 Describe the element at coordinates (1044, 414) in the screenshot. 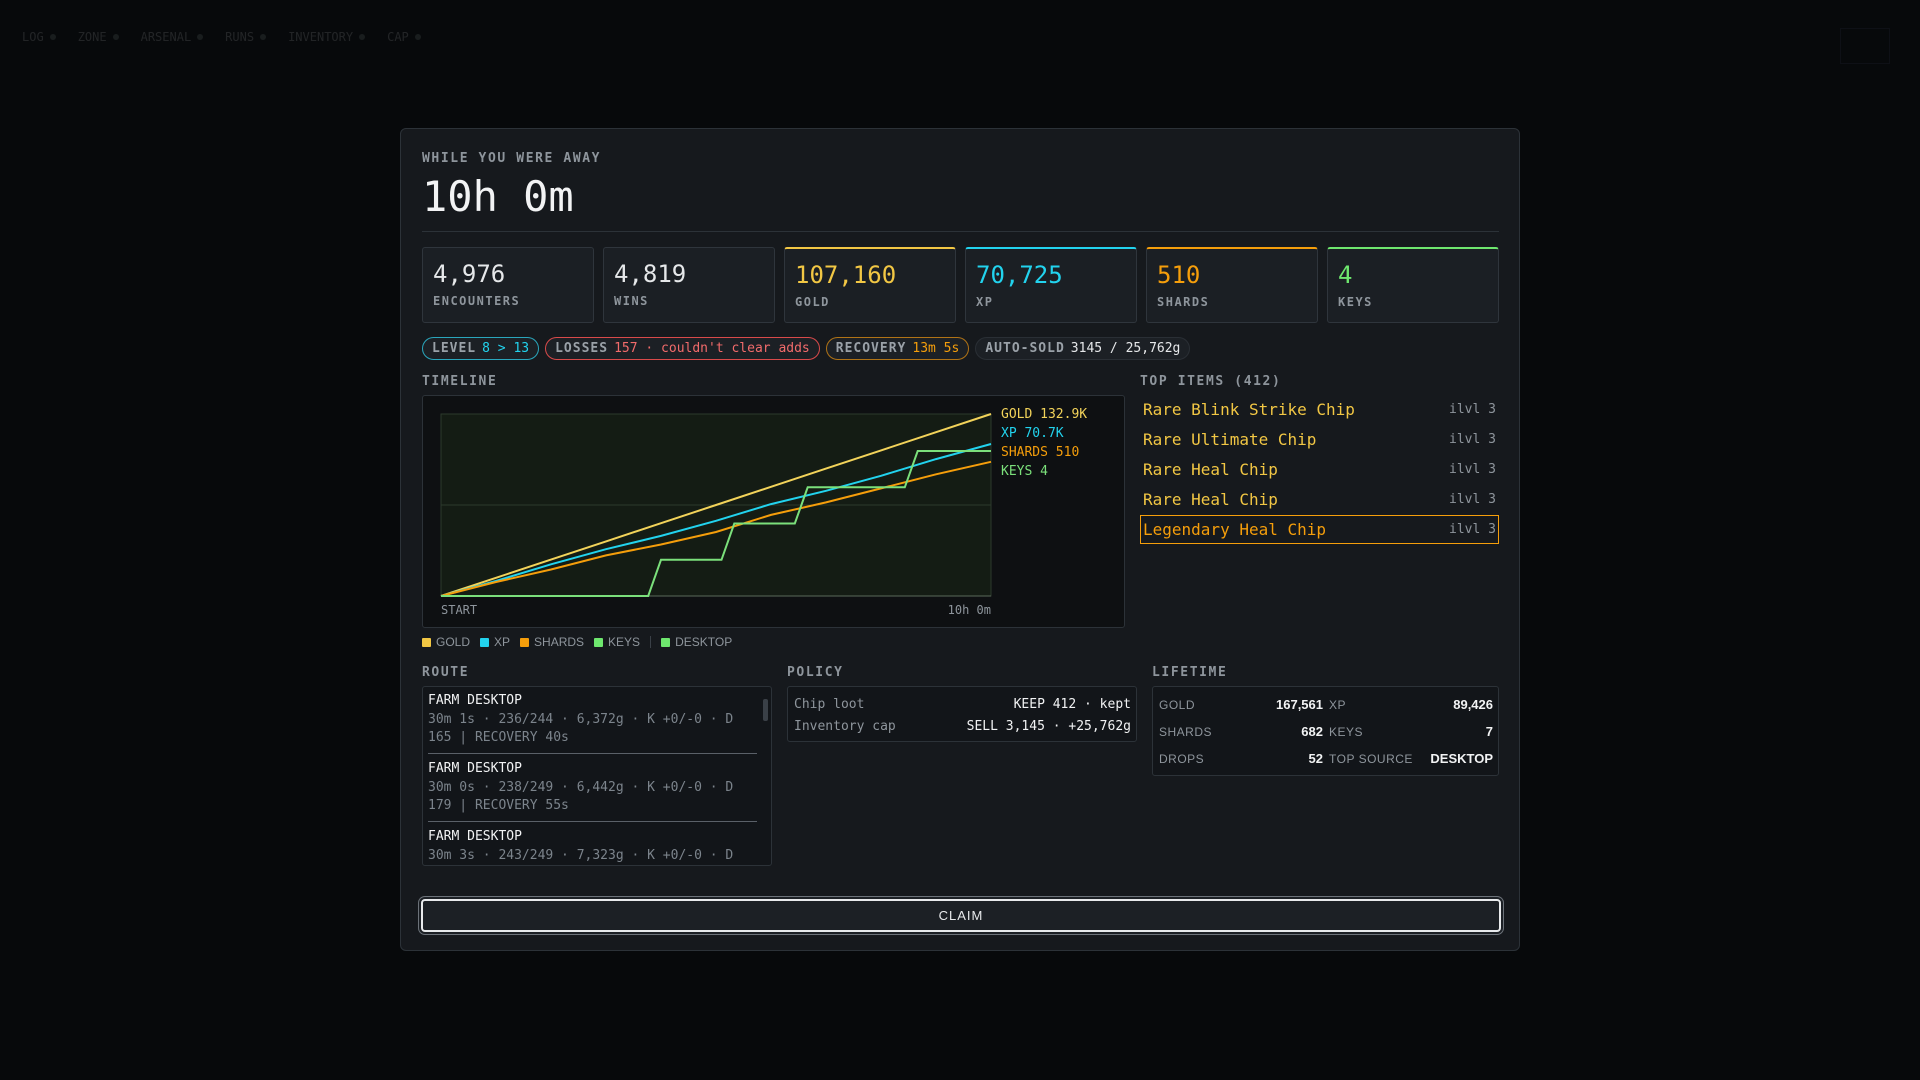

I see `series-end-label-gold: GOLD 132.9K` at that location.